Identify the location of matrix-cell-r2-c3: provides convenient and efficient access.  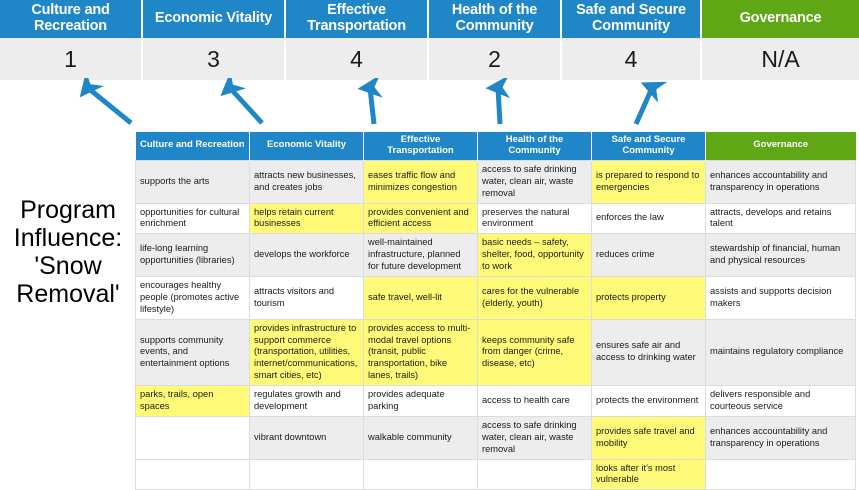
(420, 218).